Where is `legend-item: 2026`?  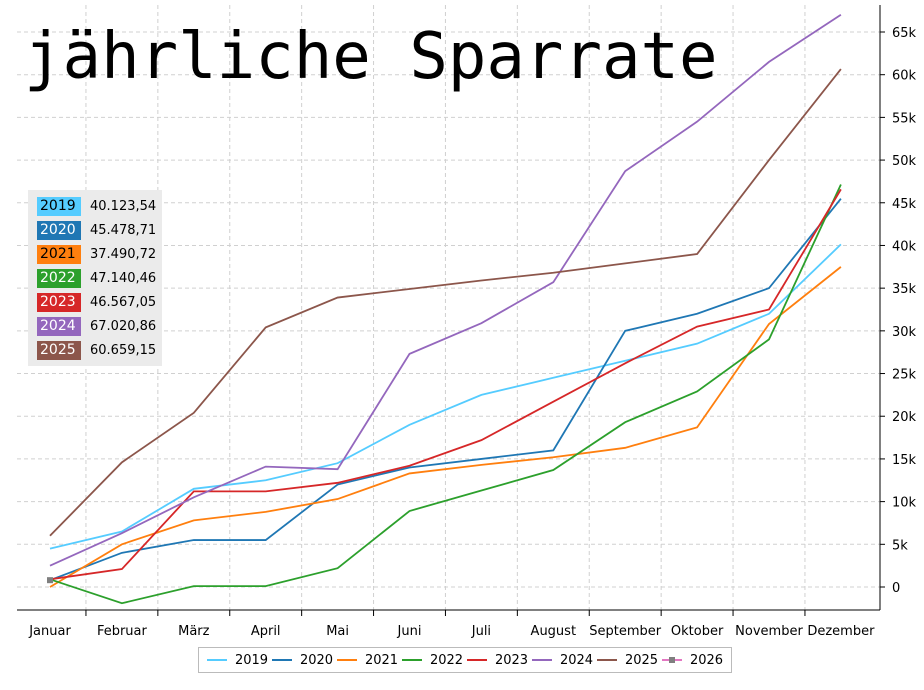 legend-item: 2026 is located at coordinates (692, 660).